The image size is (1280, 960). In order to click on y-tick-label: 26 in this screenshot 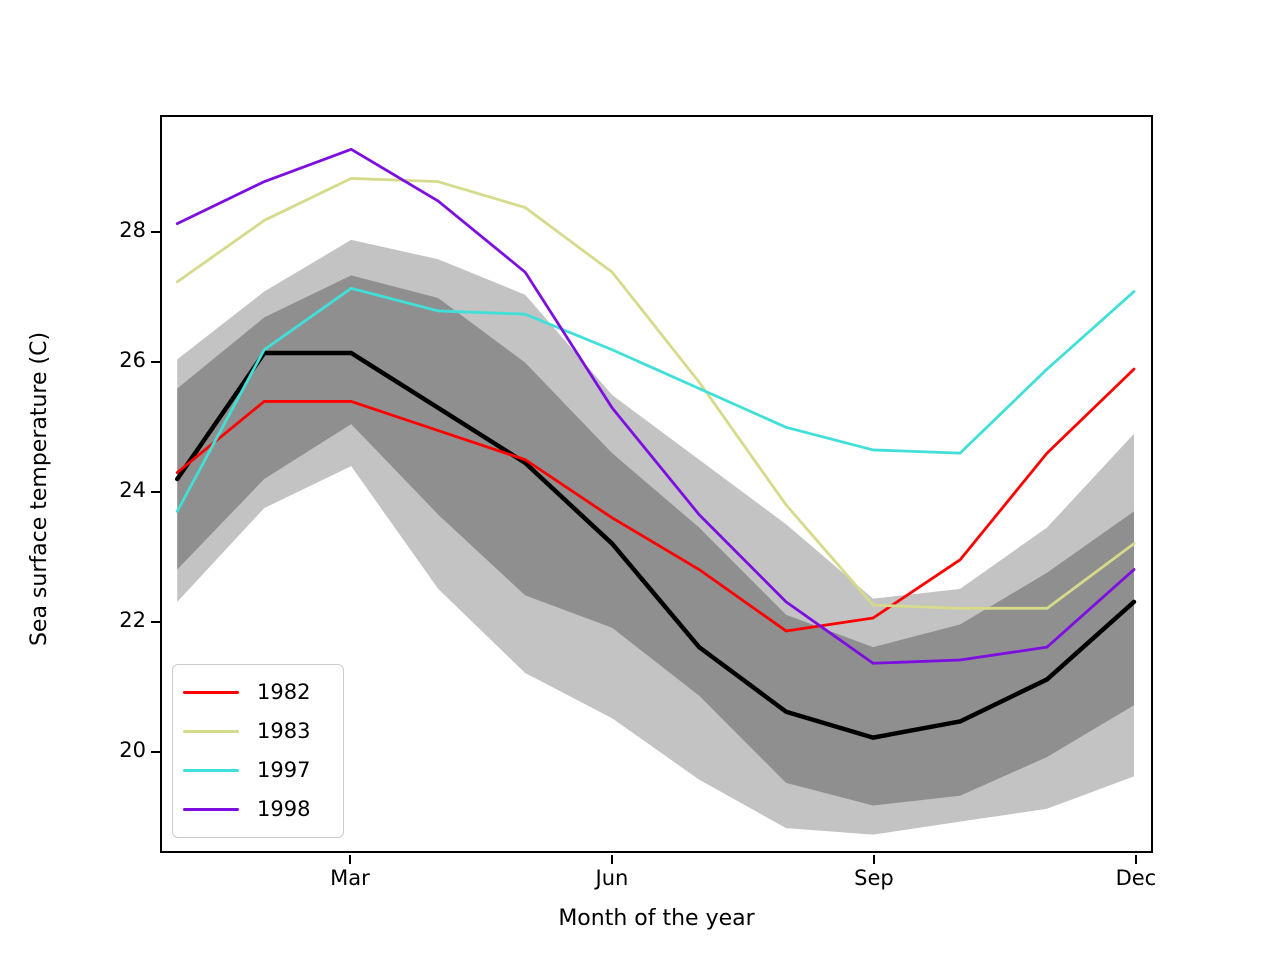, I will do `click(132, 360)`.